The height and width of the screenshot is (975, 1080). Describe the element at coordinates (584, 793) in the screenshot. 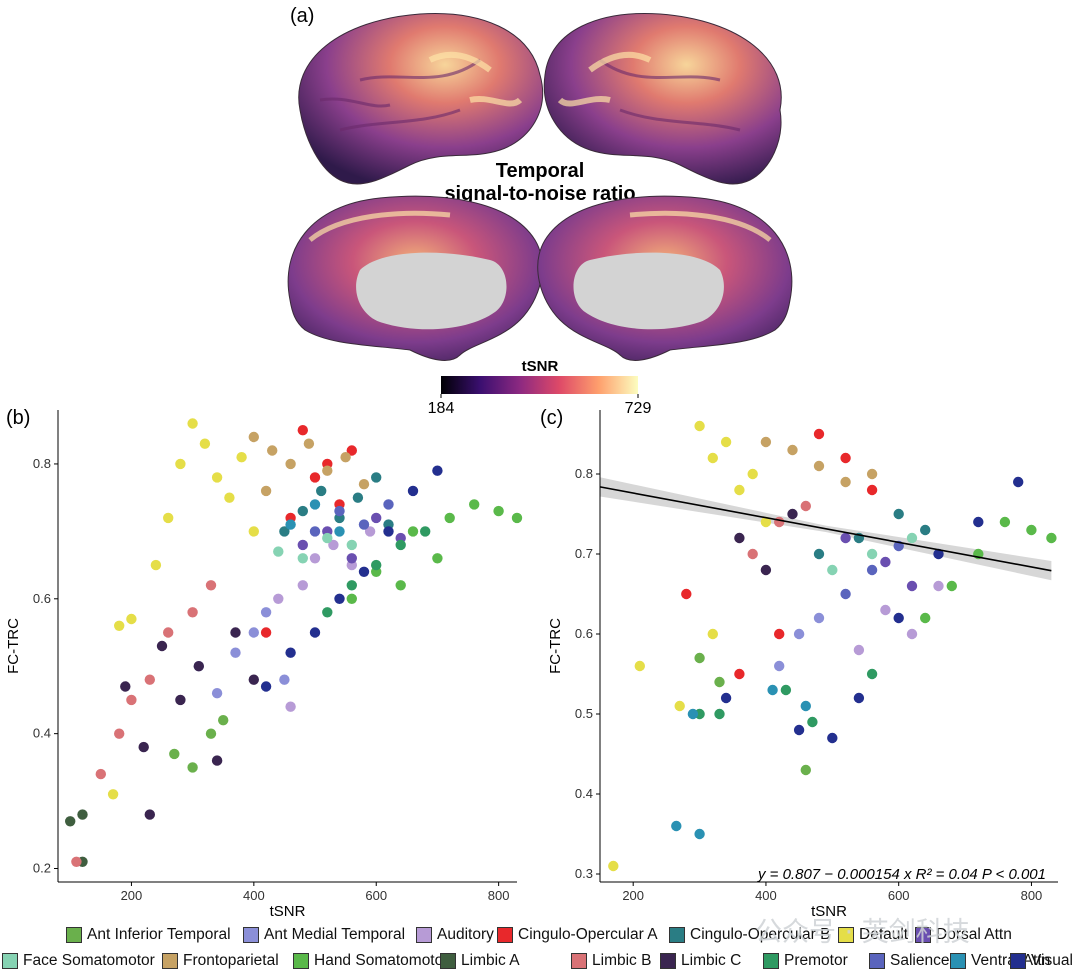

I see `y-tick-label: 0.4` at that location.